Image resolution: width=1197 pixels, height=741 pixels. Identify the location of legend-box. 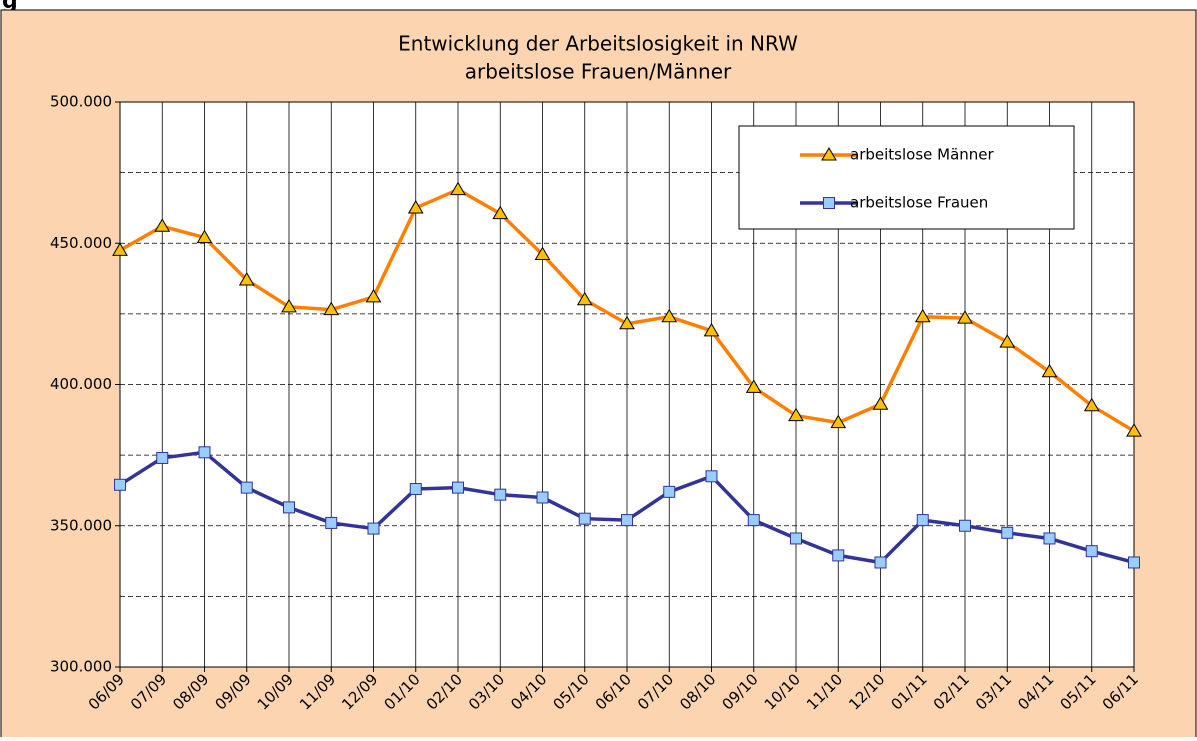
(906, 177).